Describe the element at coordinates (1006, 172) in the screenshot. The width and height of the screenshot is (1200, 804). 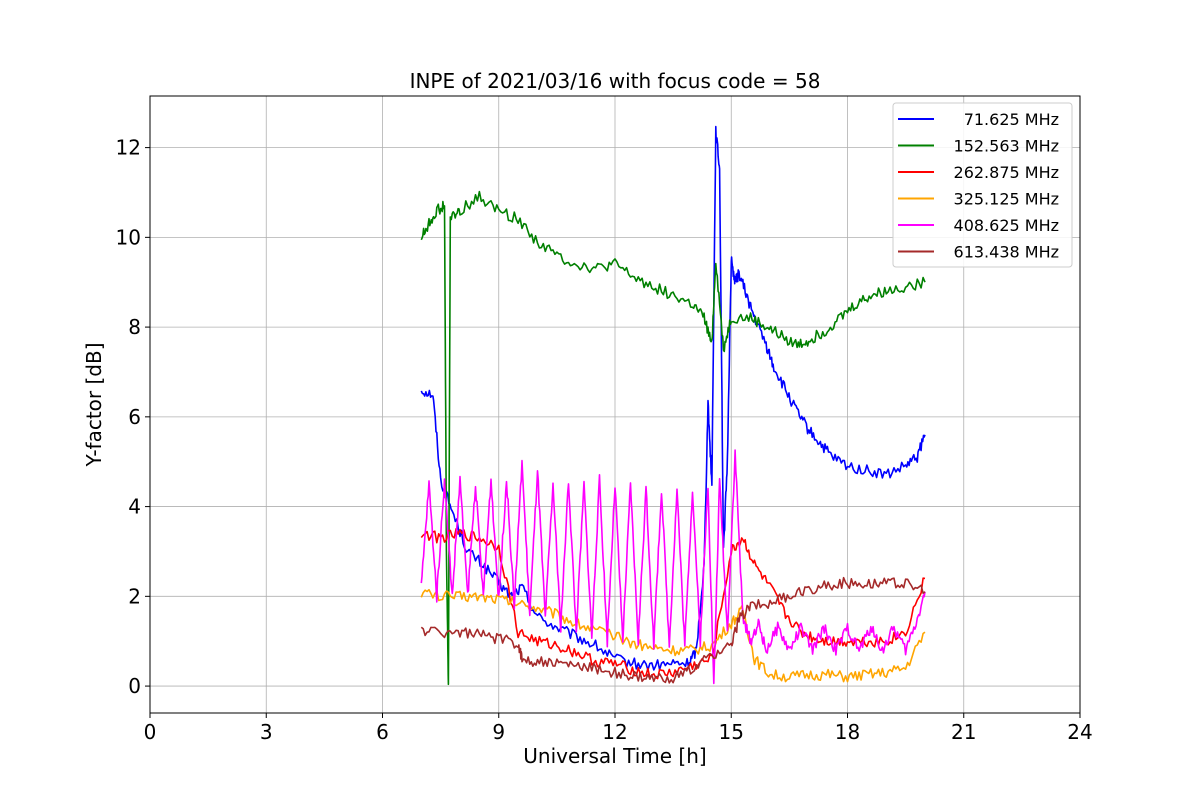
I see `legend-label: 262.875 MHz` at that location.